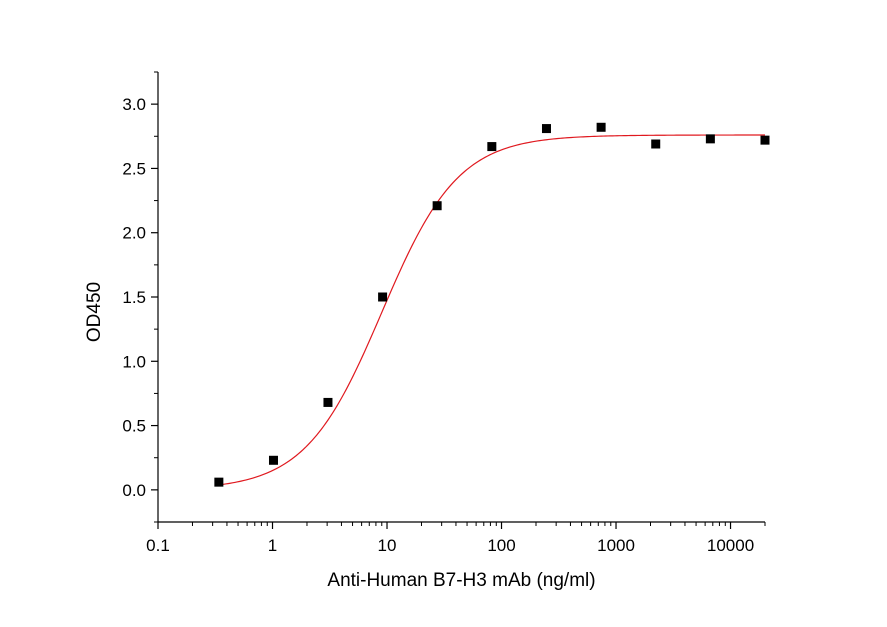 This screenshot has width=887, height=627. Describe the element at coordinates (461, 580) in the screenshot. I see `x-axis-title: Anti-Human B7-H3 mAb (ng/ml)` at that location.